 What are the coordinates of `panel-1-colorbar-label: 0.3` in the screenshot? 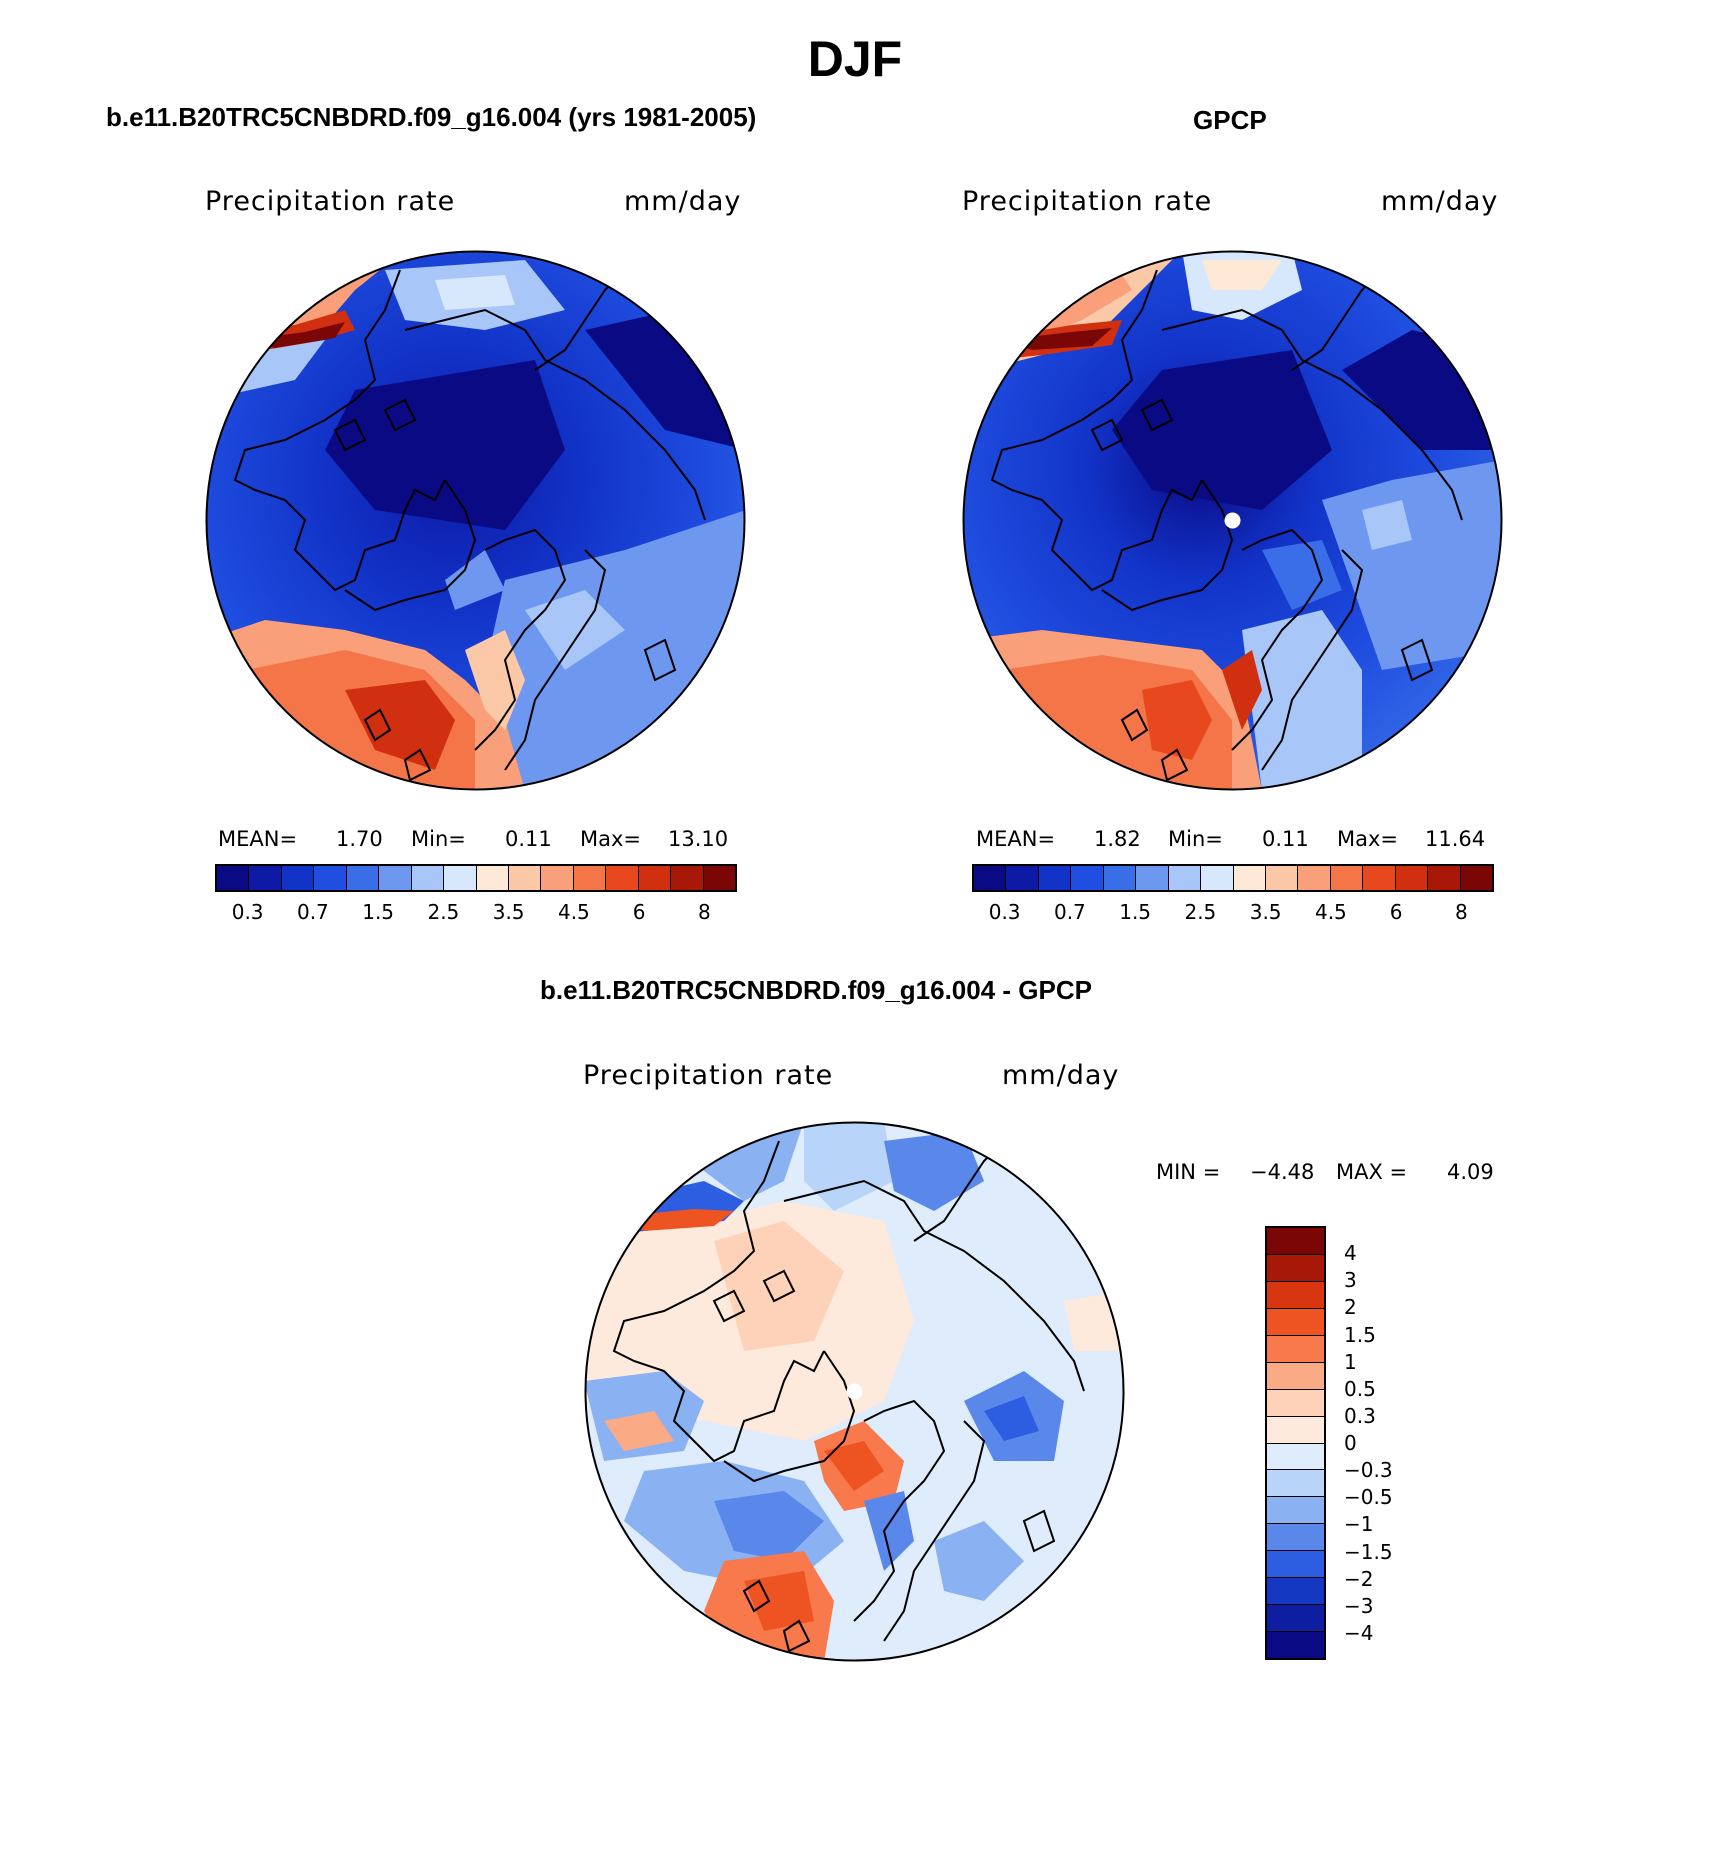 It's located at (247, 912).